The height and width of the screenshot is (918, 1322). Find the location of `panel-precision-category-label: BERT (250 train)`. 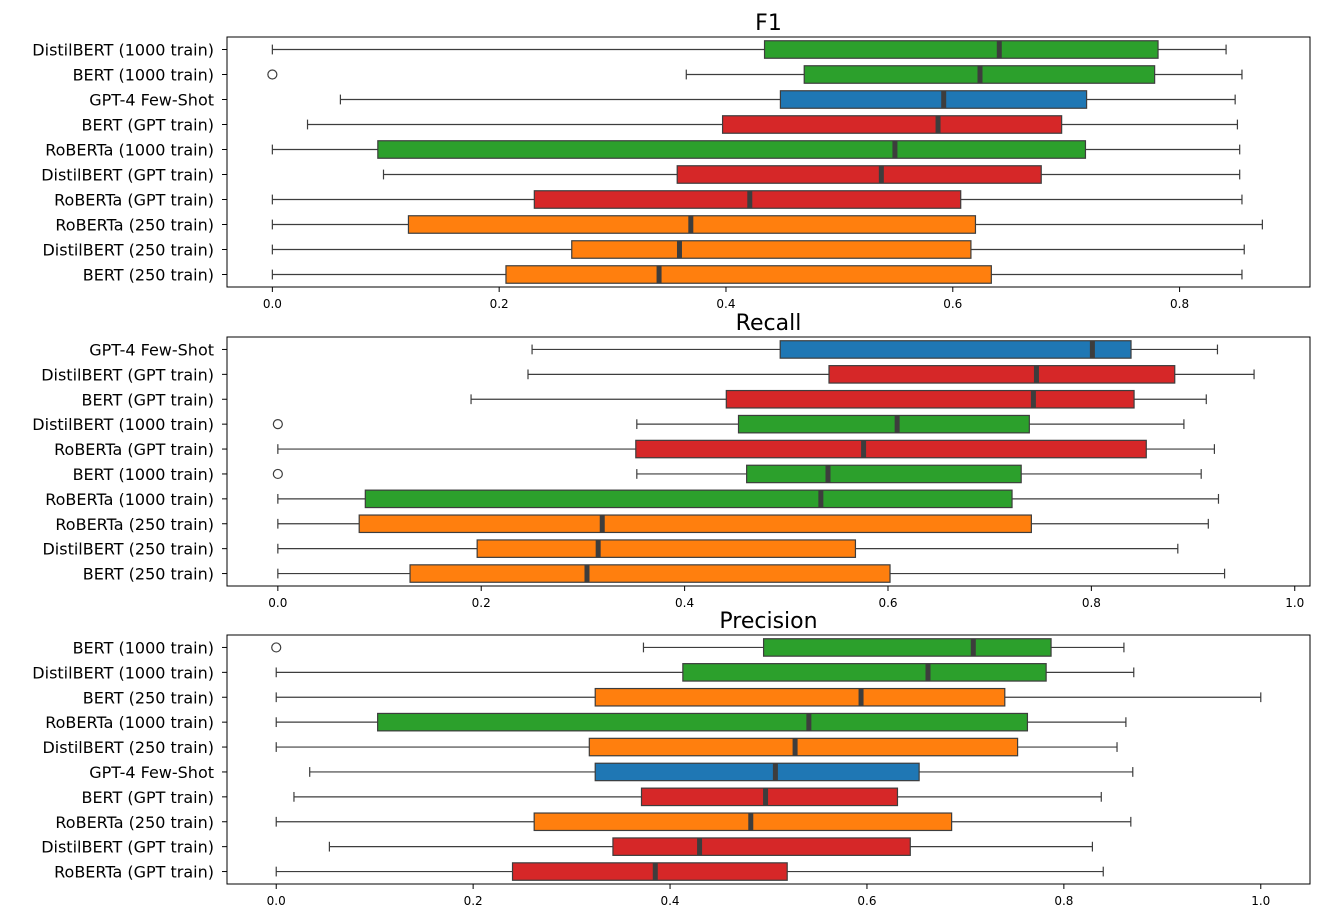

panel-precision-category-label: BERT (250 train) is located at coordinates (148, 697).